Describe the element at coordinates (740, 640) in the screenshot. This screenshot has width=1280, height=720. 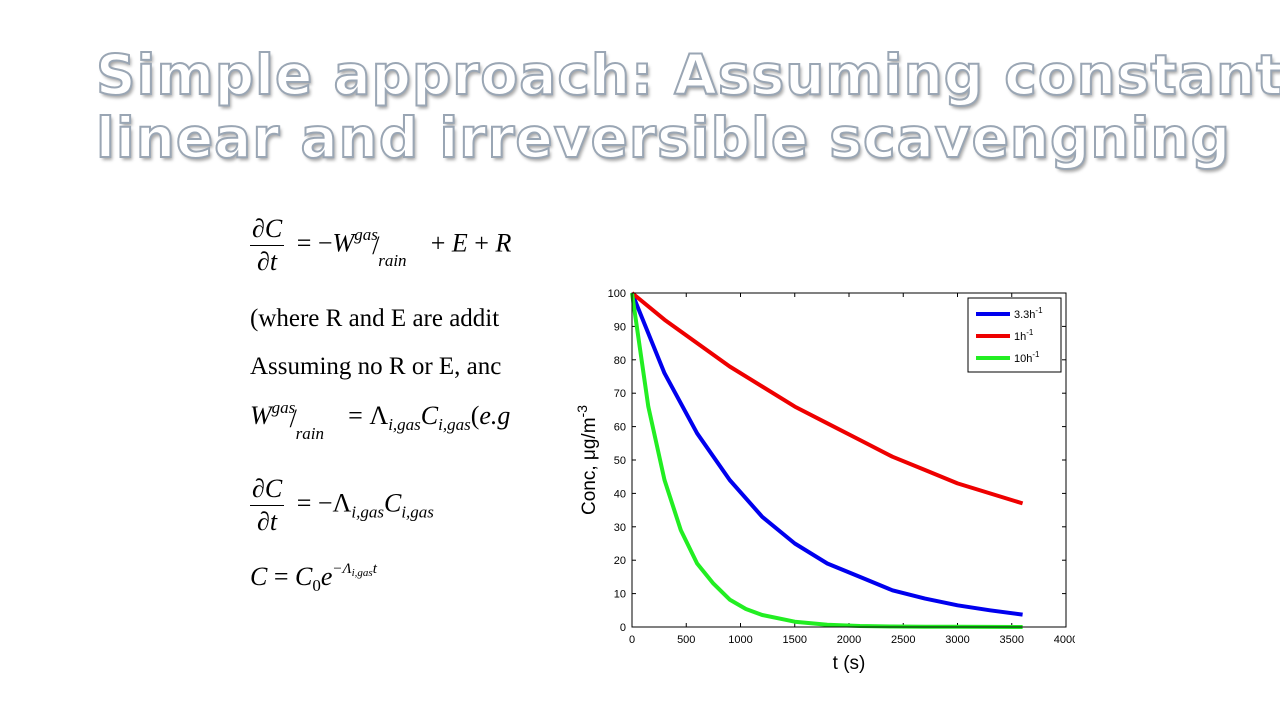
I see `x-tick-label: 1000` at that location.